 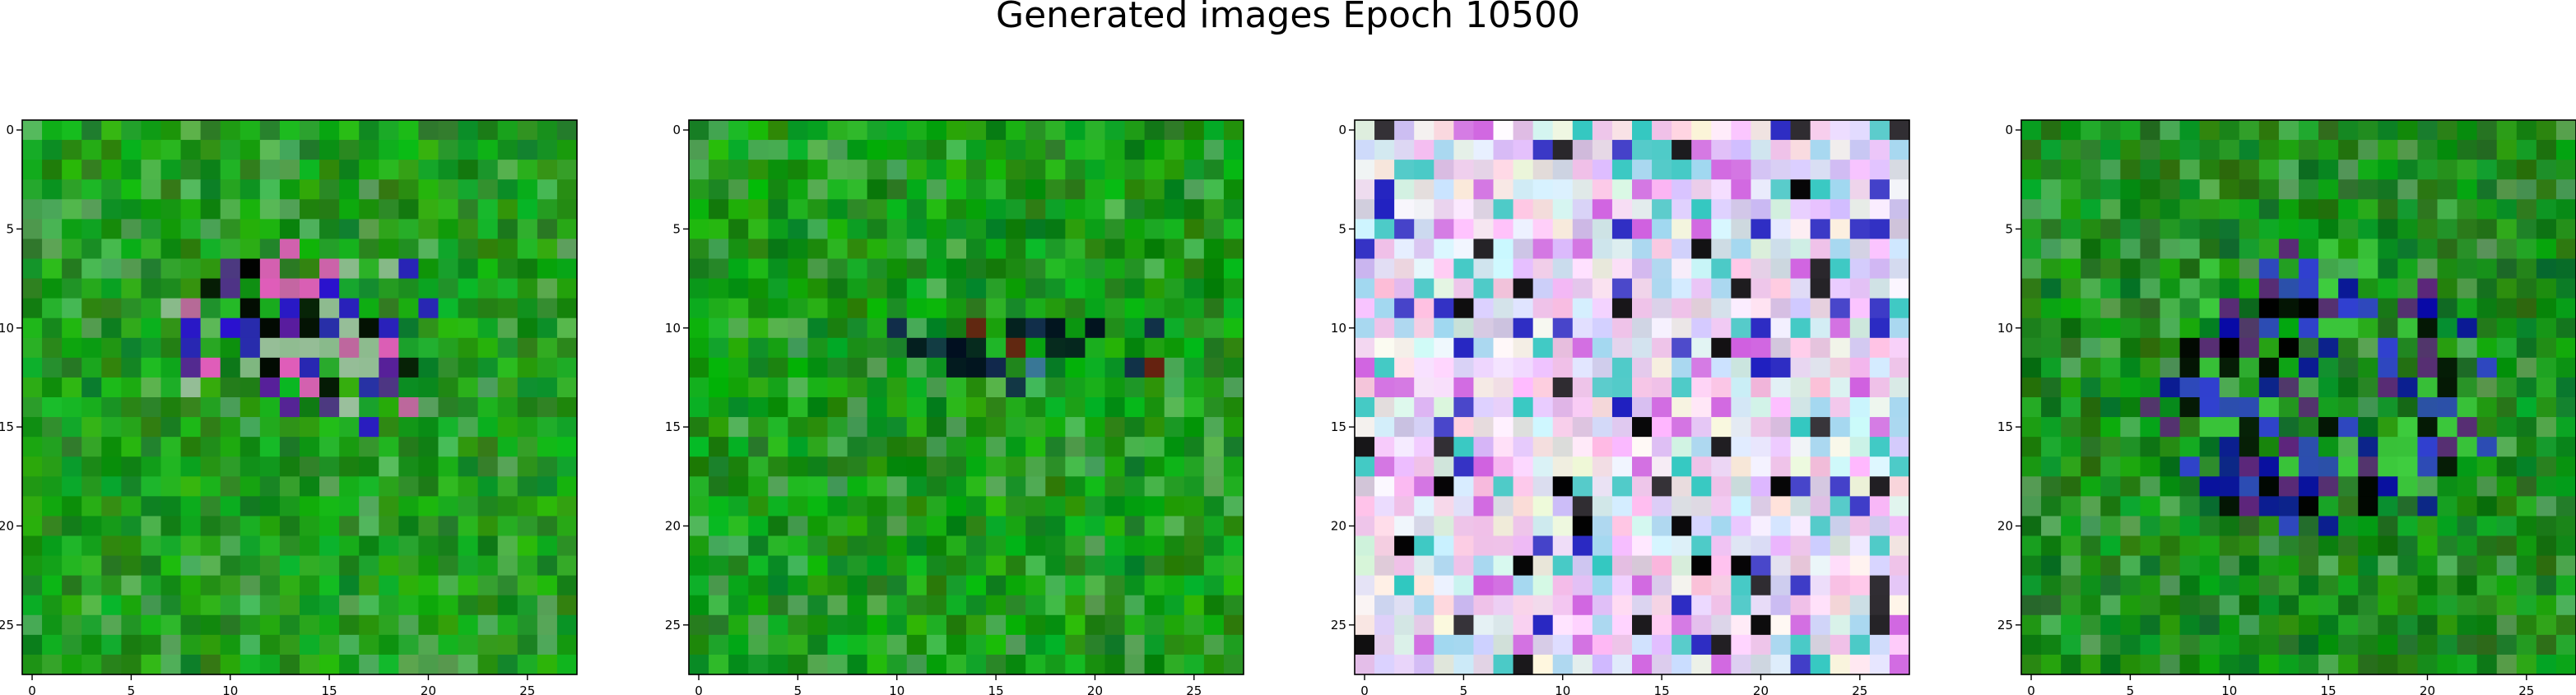 I want to click on x-tick-label: 20, so click(x=1761, y=689).